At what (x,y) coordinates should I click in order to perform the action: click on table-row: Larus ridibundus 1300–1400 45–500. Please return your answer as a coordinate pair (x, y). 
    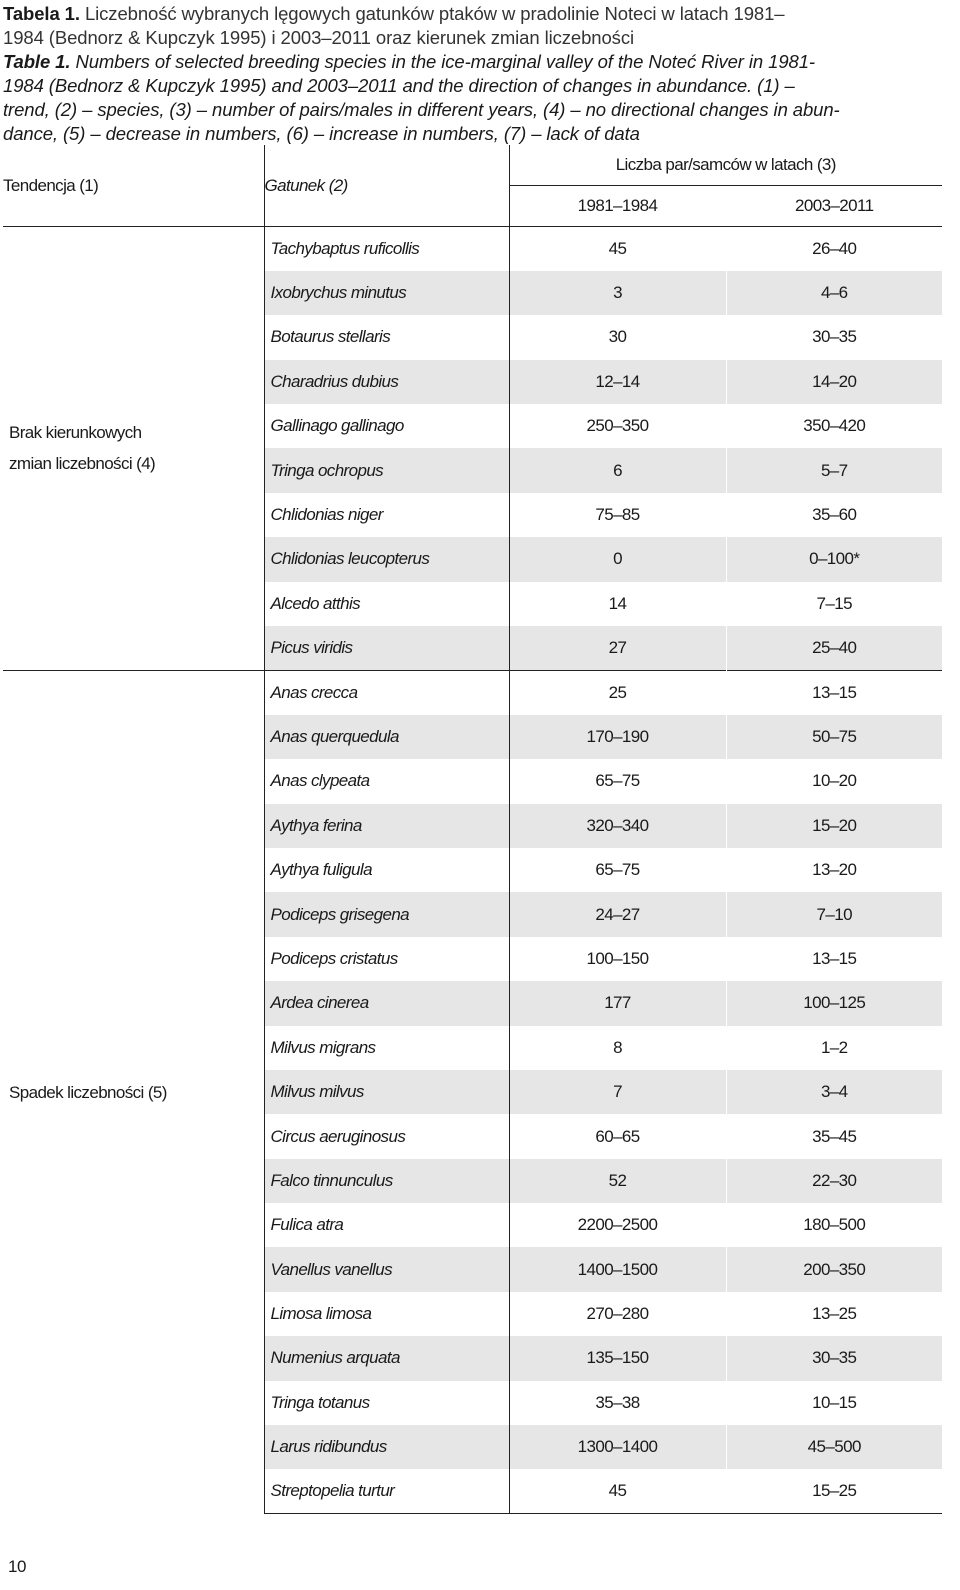
    Looking at the image, I should click on (472, 1447).